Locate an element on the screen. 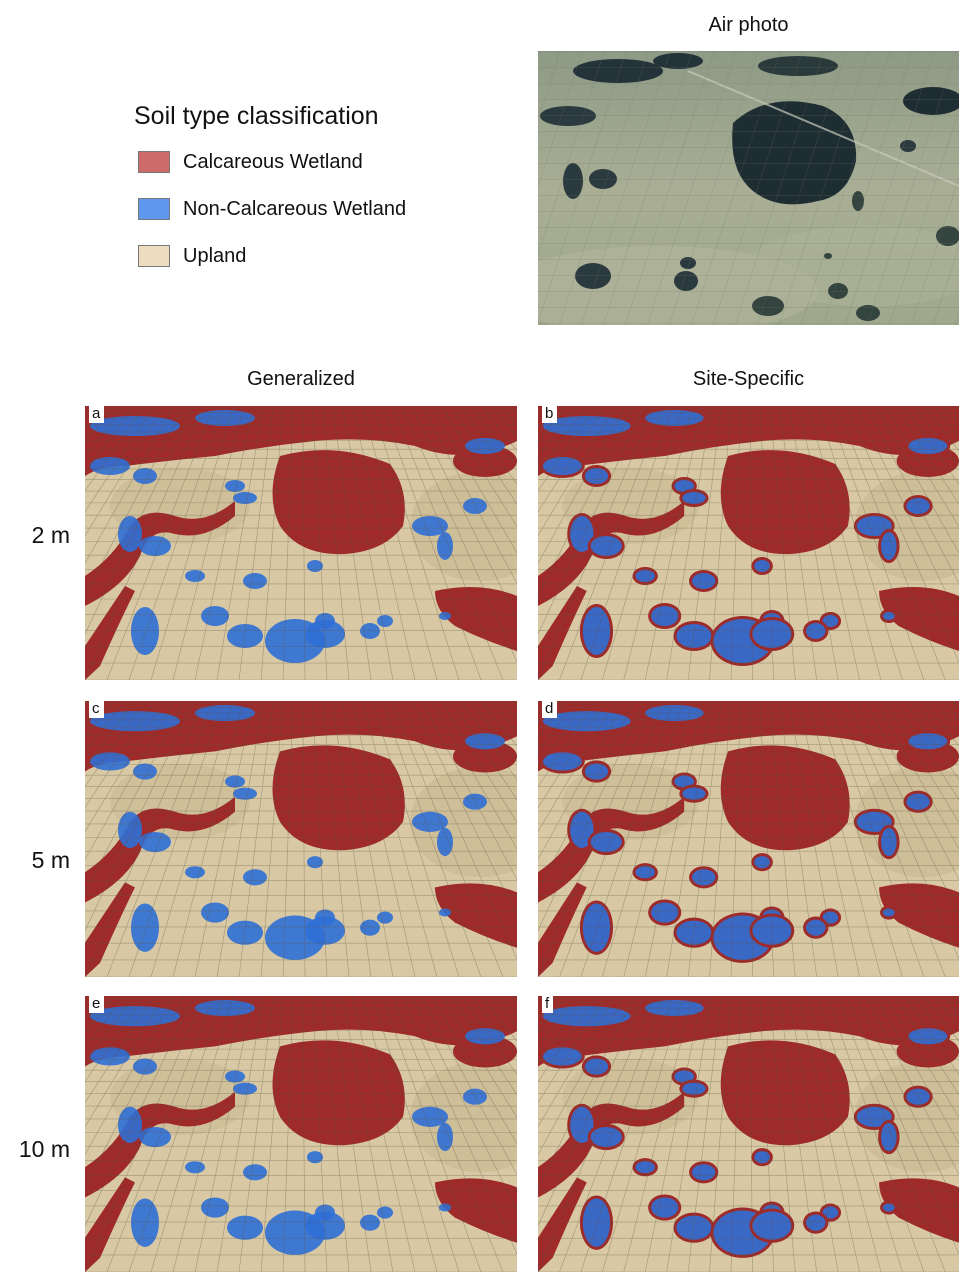 This screenshot has height=1272, width=959. panel-letter: f is located at coordinates (548, 1004).